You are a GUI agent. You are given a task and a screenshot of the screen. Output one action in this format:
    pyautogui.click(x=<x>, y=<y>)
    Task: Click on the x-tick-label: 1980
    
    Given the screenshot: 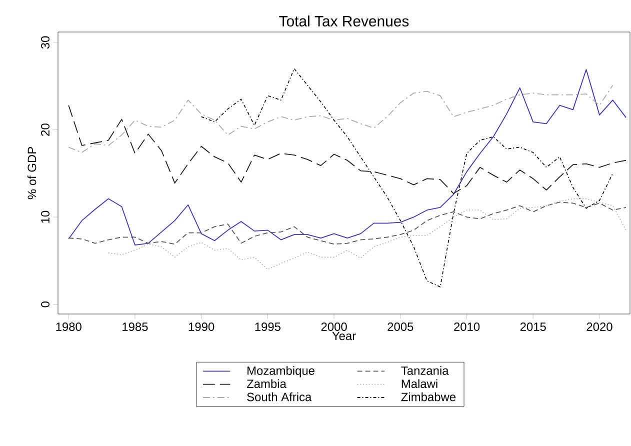 What is the action you would take?
    pyautogui.click(x=69, y=326)
    